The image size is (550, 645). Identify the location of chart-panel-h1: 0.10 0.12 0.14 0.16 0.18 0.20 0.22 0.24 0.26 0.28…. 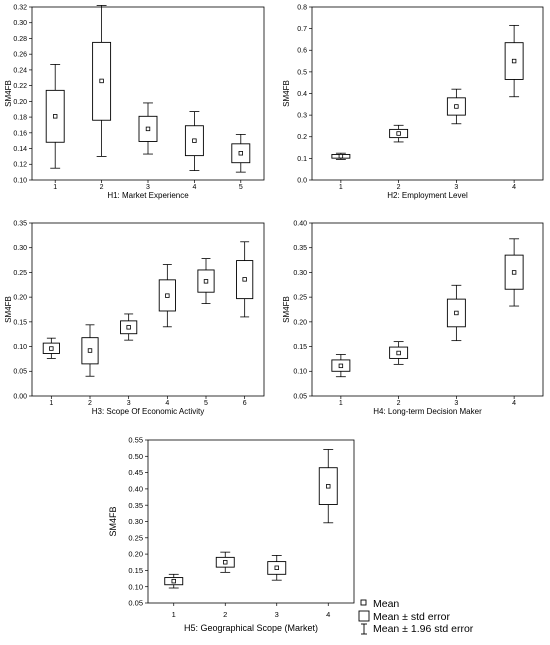
(134, 102).